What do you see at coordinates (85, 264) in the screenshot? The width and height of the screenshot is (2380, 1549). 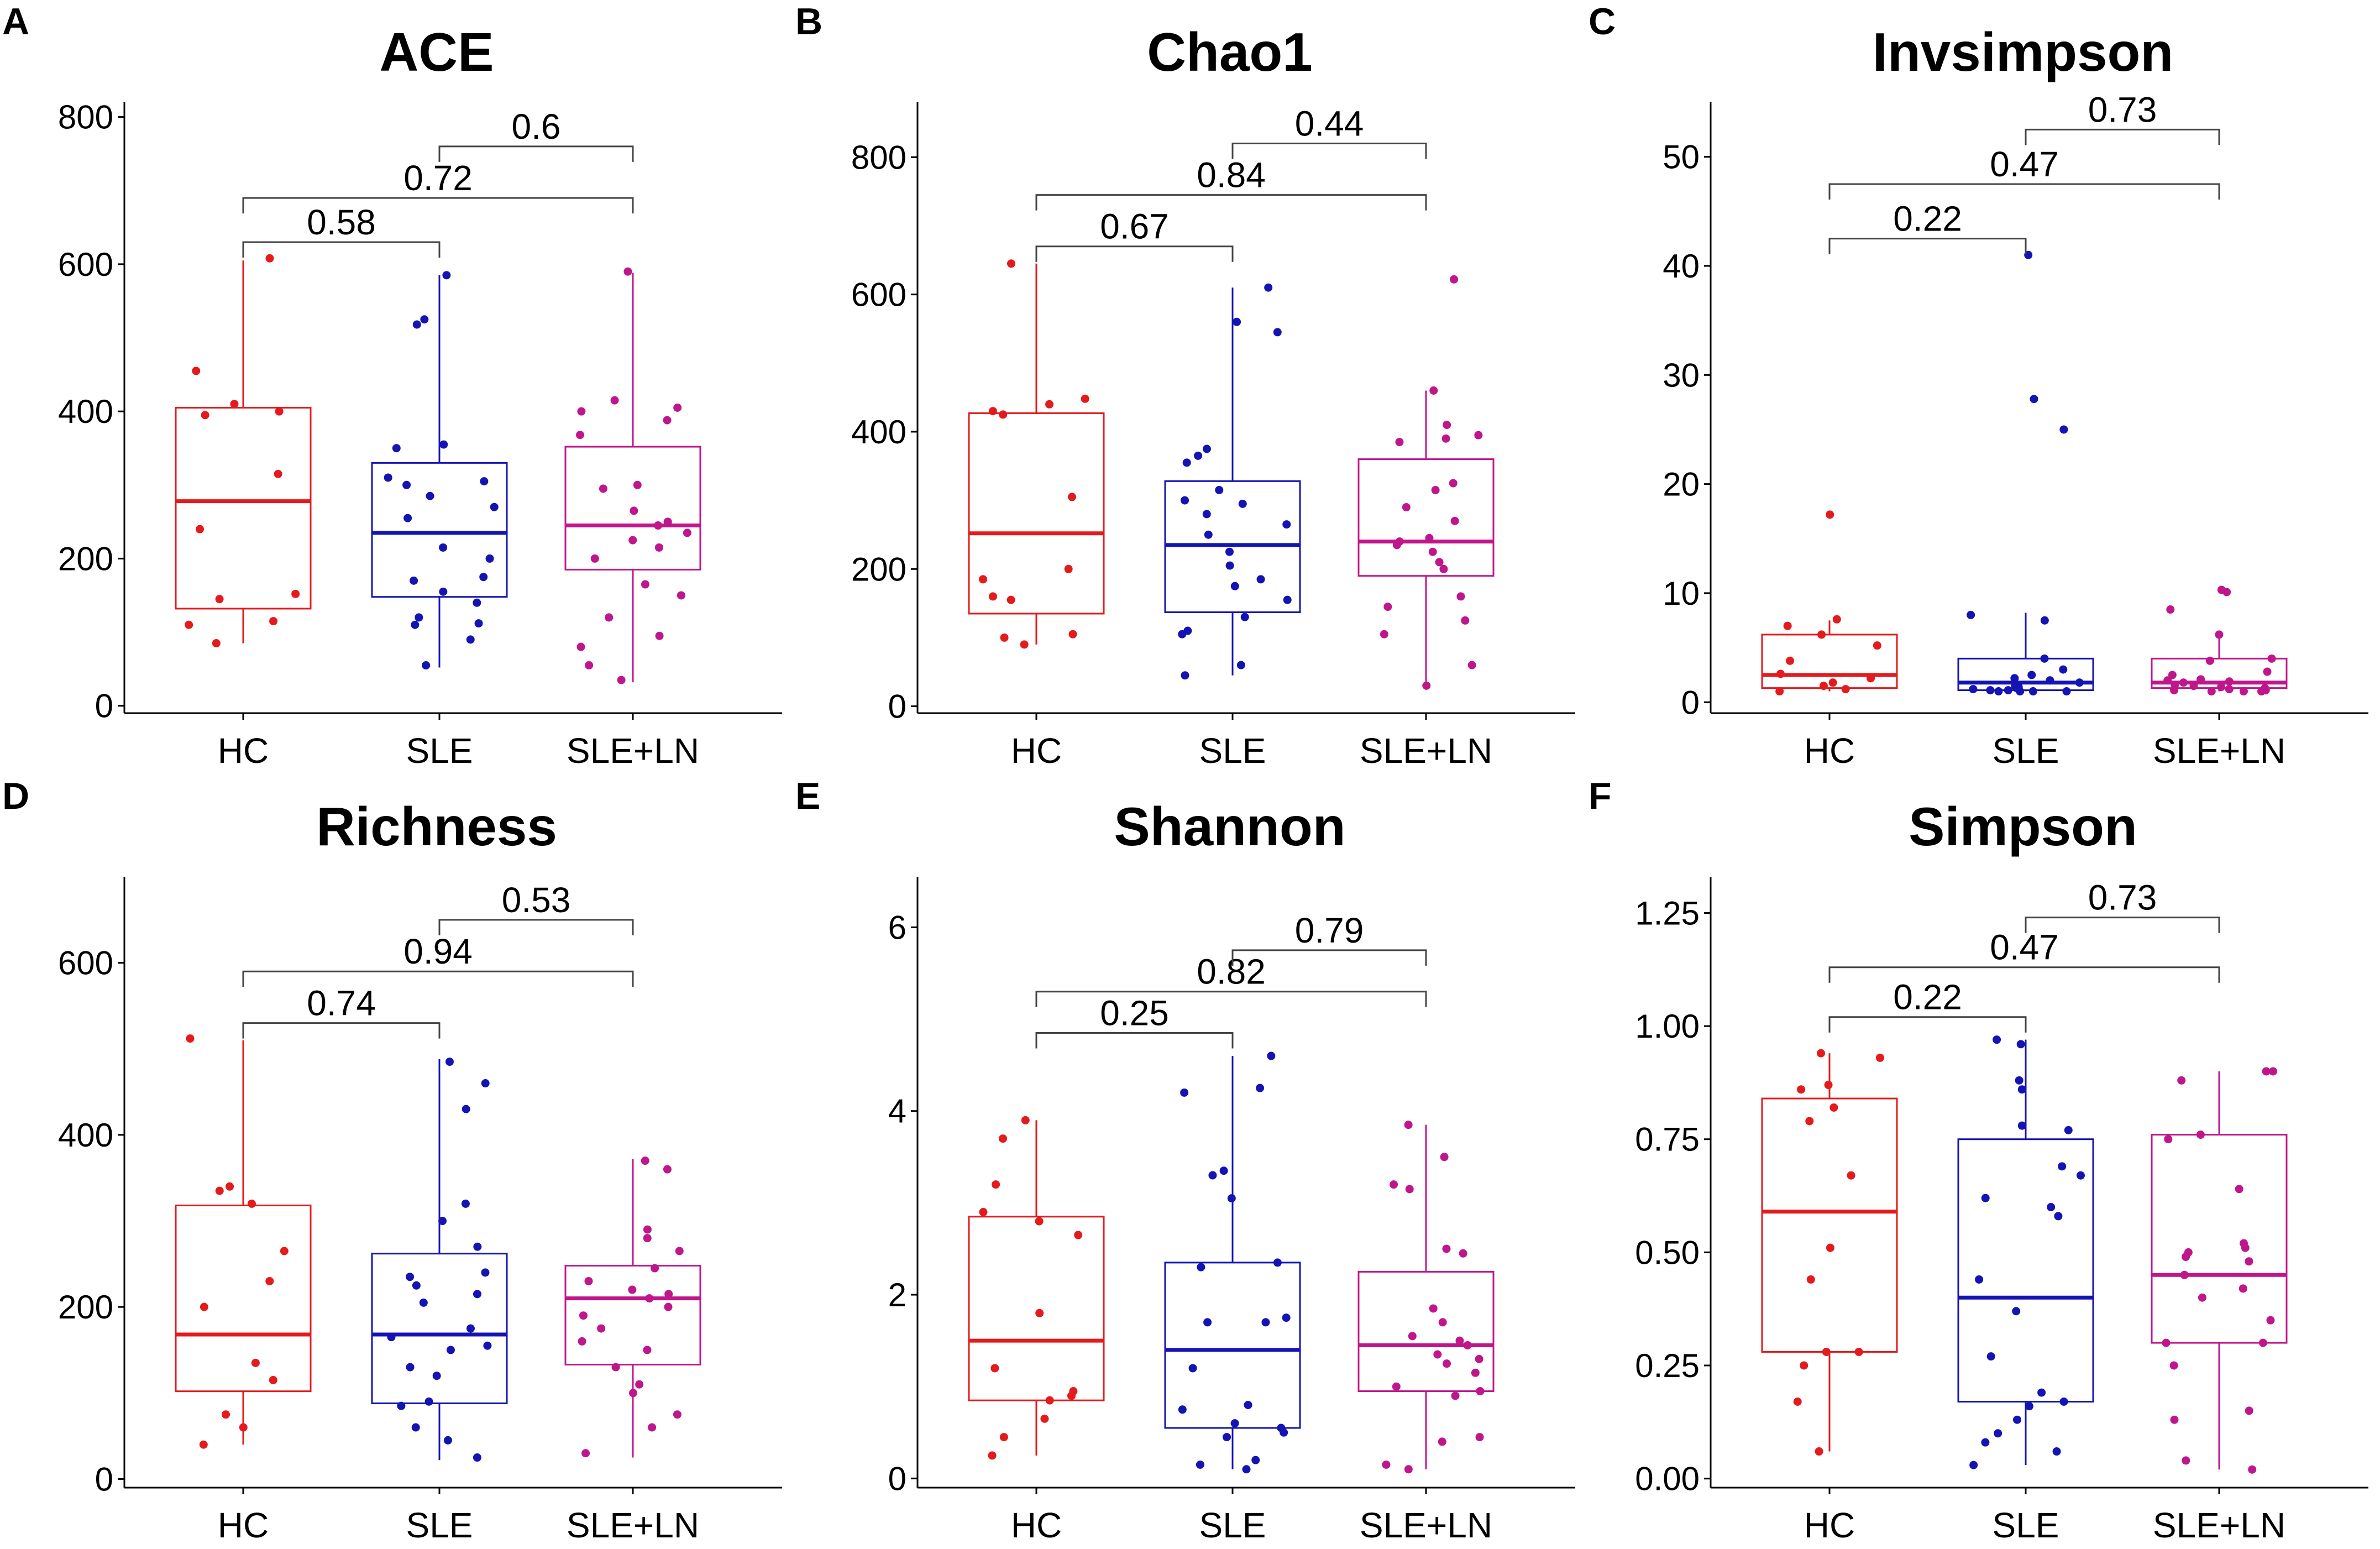 I see `y-tick-label: 600` at bounding box center [85, 264].